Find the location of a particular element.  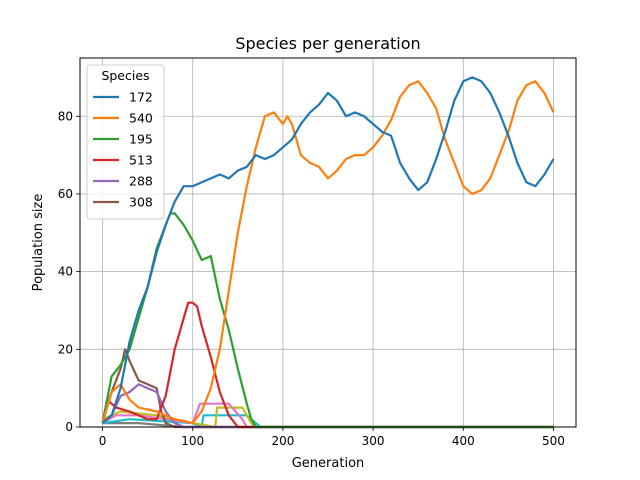

legend-label: 308 is located at coordinates (141, 202).